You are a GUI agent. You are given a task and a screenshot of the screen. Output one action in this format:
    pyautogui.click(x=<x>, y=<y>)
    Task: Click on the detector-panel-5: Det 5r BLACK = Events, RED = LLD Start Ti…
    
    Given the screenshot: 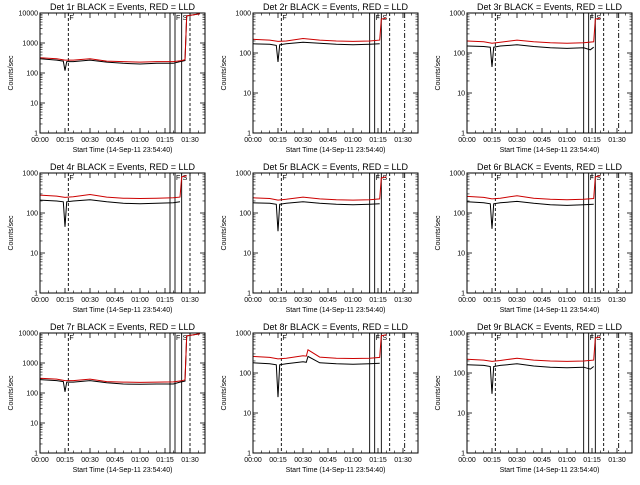 What is the action you would take?
    pyautogui.click(x=320, y=238)
    